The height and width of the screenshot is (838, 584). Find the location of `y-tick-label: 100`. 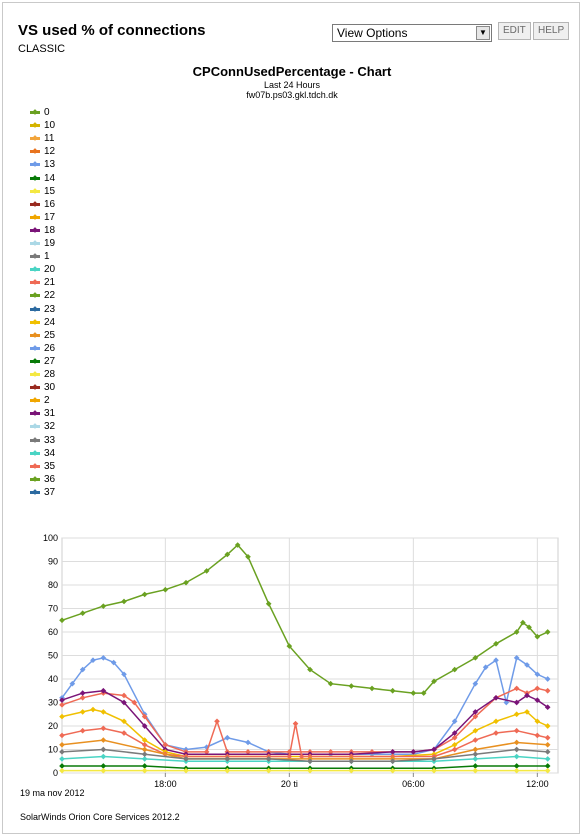

y-tick-label: 100 is located at coordinates (50, 538).